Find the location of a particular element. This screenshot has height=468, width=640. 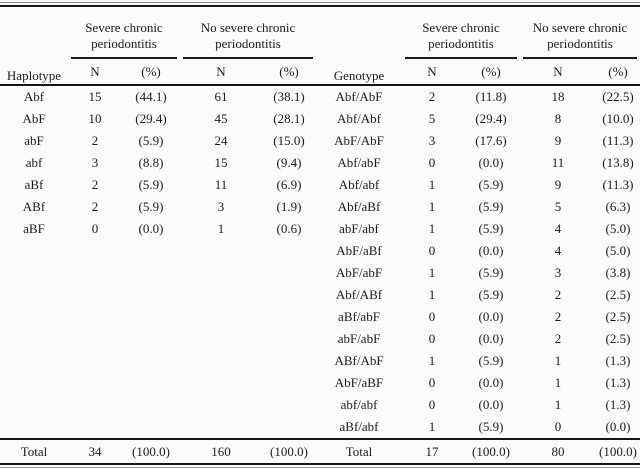

left-severe-n: 0 is located at coordinates (95, 228).